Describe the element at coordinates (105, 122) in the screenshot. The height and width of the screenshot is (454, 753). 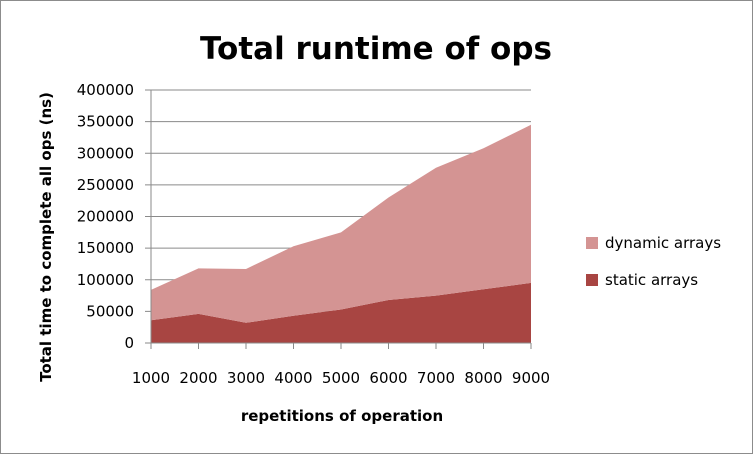
I see `y-tick-label-350000: 350000` at that location.